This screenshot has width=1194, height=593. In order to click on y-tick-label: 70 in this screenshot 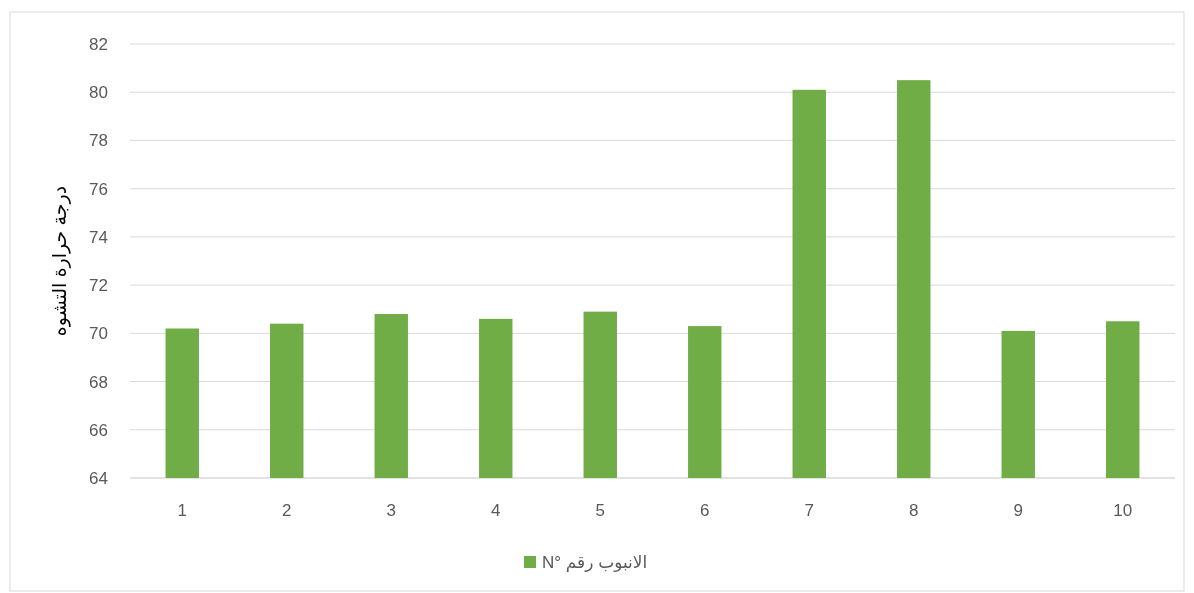, I will do `click(98, 334)`.